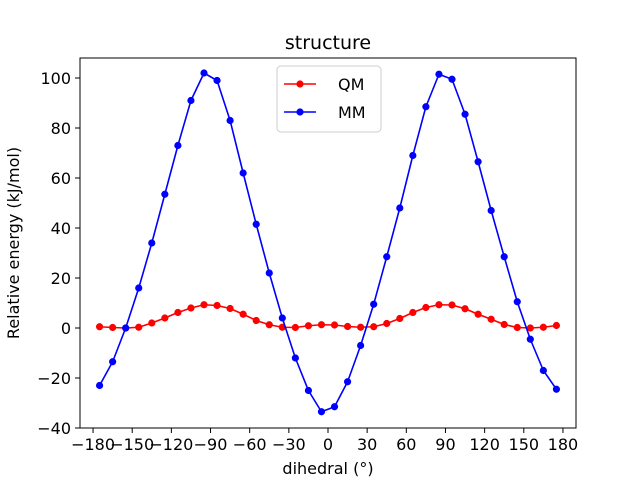 Image resolution: width=640 pixels, height=484 pixels. What do you see at coordinates (61, 278) in the screenshot?
I see `y-tick-label: 20` at bounding box center [61, 278].